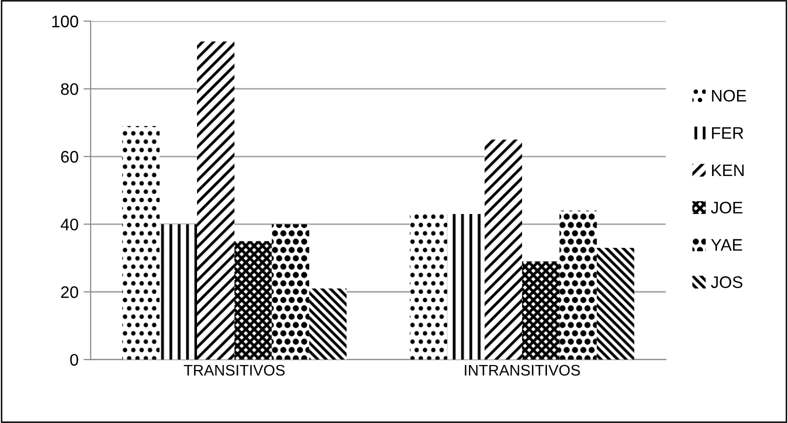 Image resolution: width=788 pixels, height=423 pixels. What do you see at coordinates (522, 370) in the screenshot?
I see `x-tick-label: INTRANSITIVOS` at bounding box center [522, 370].